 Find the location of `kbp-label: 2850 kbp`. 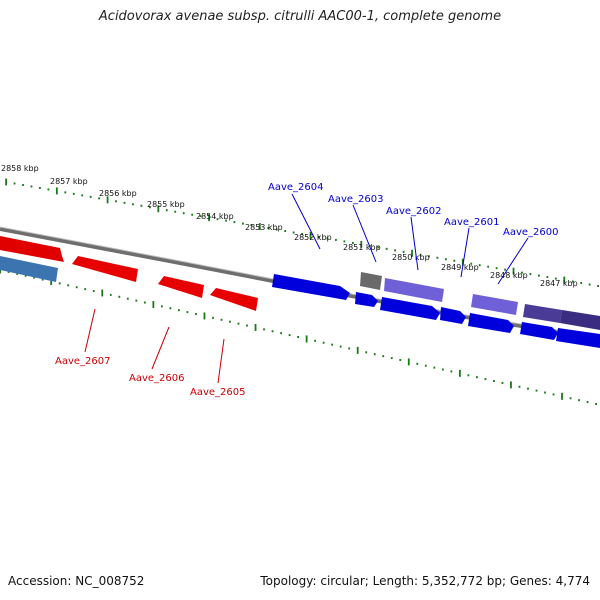

kbp-label: 2850 kbp is located at coordinates (411, 257).